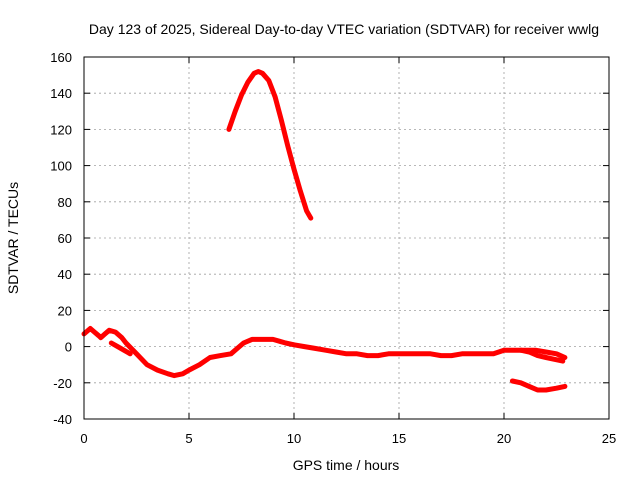 The height and width of the screenshot is (480, 640). I want to click on y-tick-label: 20, so click(65, 310).